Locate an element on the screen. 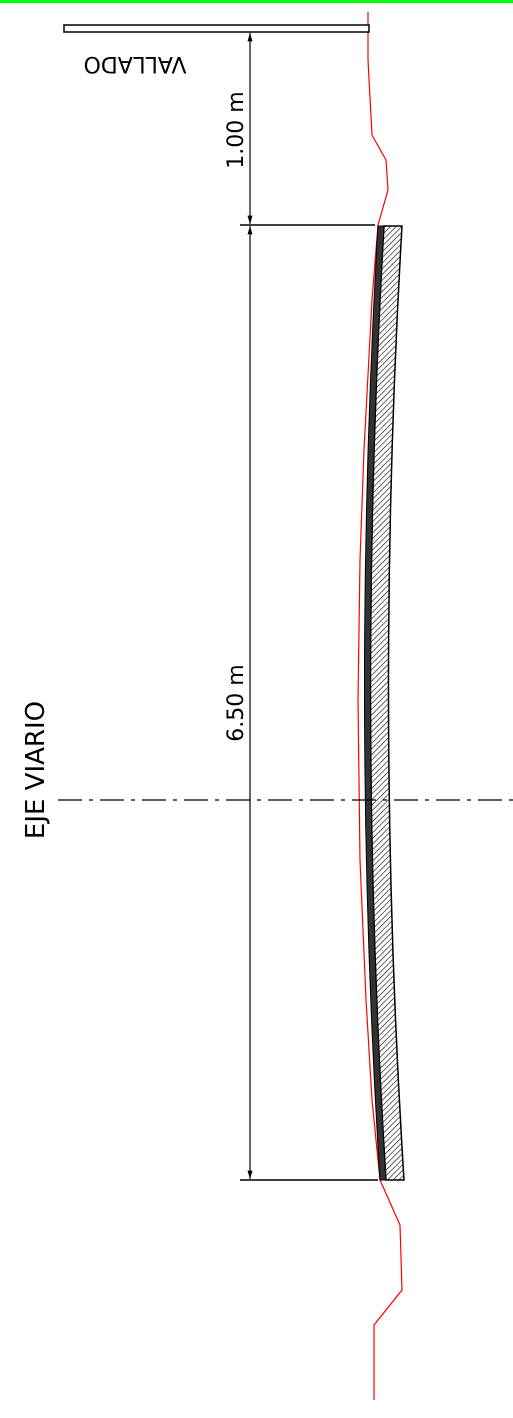 The image size is (513, 1418). axis-label: EJE VIARIO is located at coordinates (36, 770).